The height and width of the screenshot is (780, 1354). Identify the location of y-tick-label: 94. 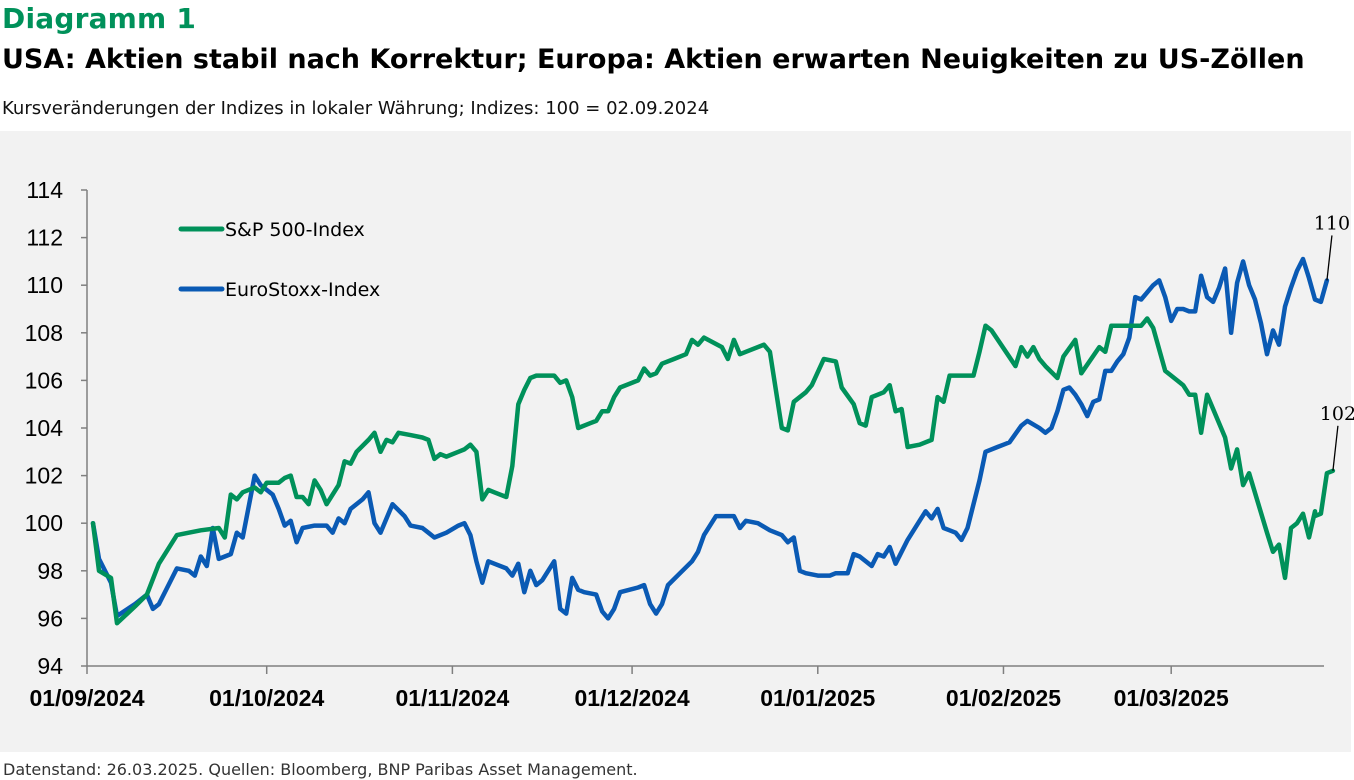
(50, 666).